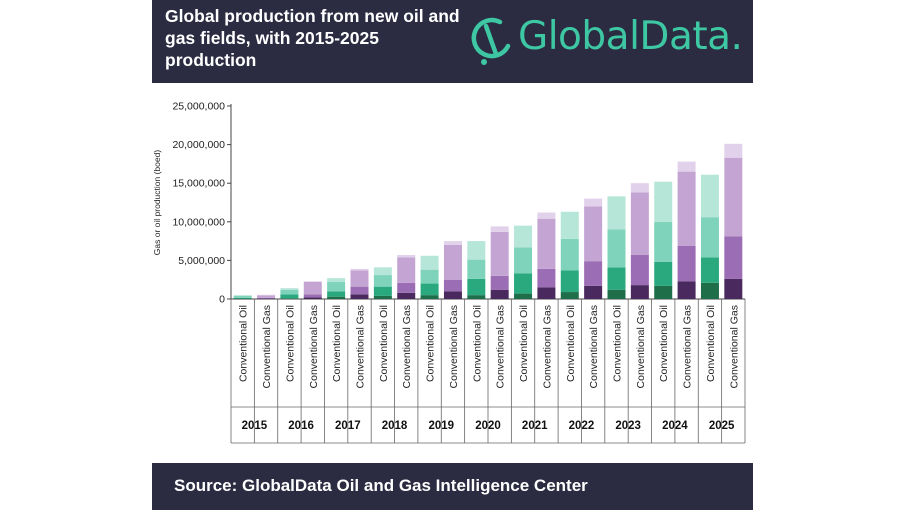 The width and height of the screenshot is (907, 510). What do you see at coordinates (198, 145) in the screenshot?
I see `y-tick-label: 20,000,000` at bounding box center [198, 145].